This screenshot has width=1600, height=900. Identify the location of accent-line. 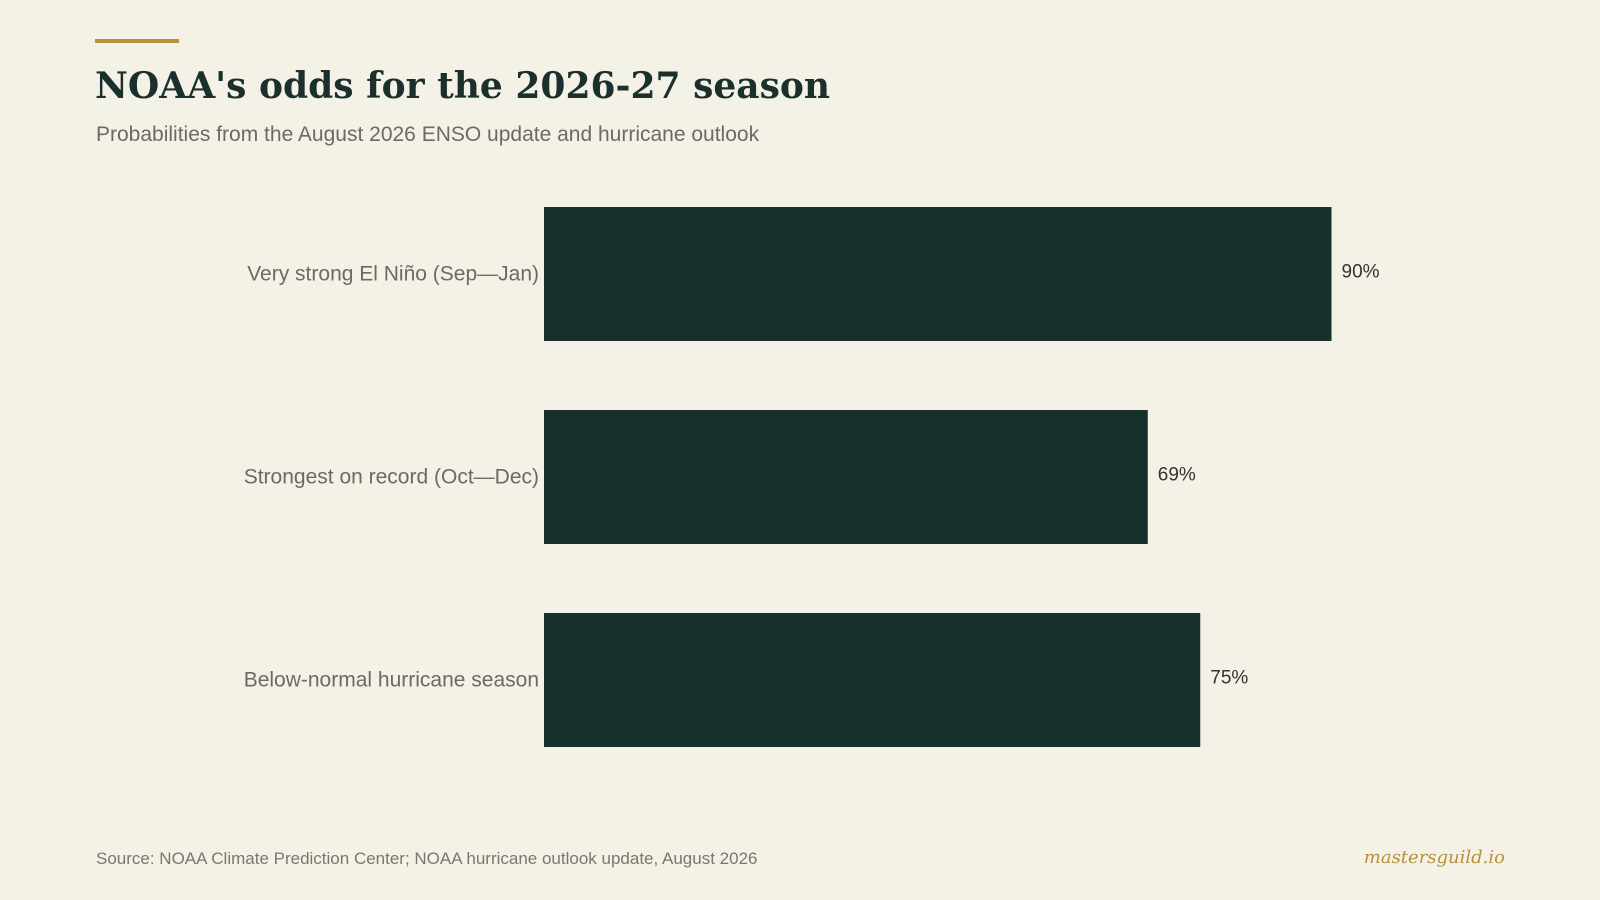
(137, 41).